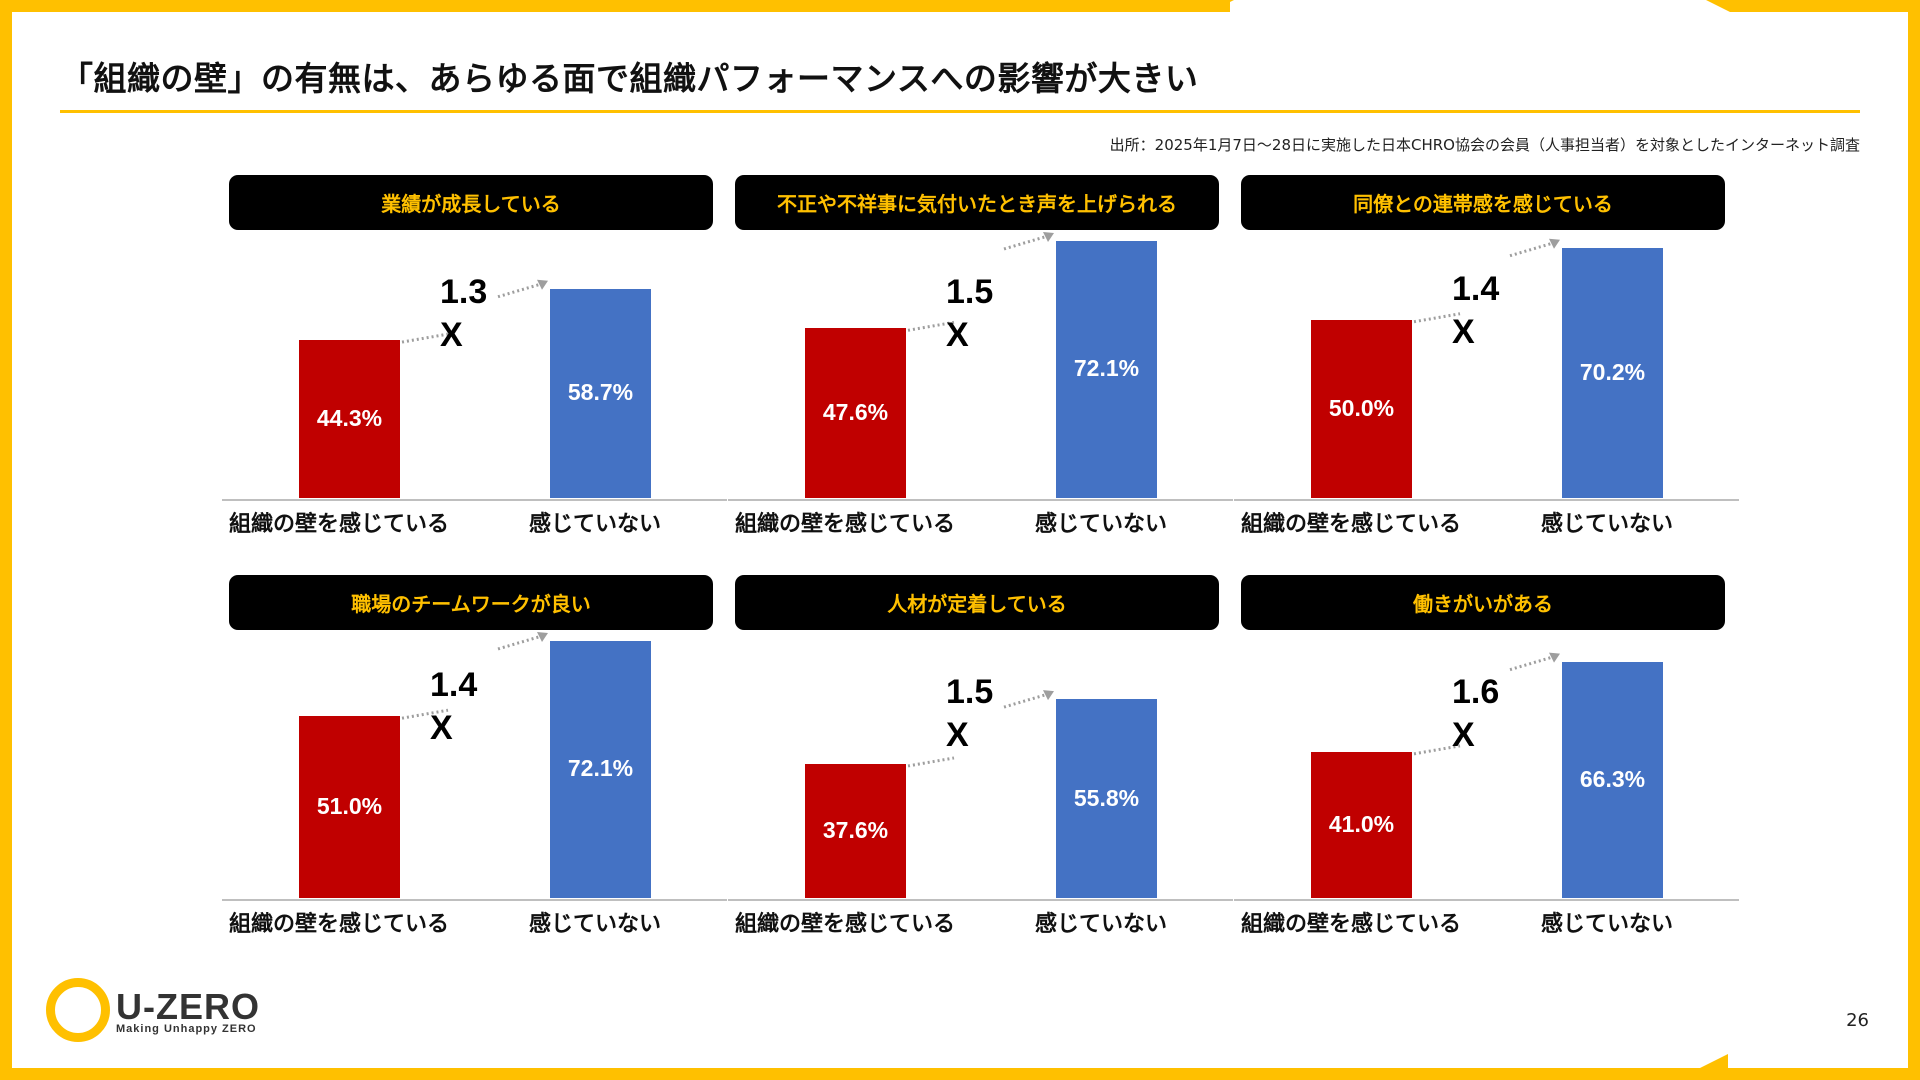 This screenshot has width=1920, height=1080. Describe the element at coordinates (6, 540) in the screenshot. I see `frame-left` at that location.